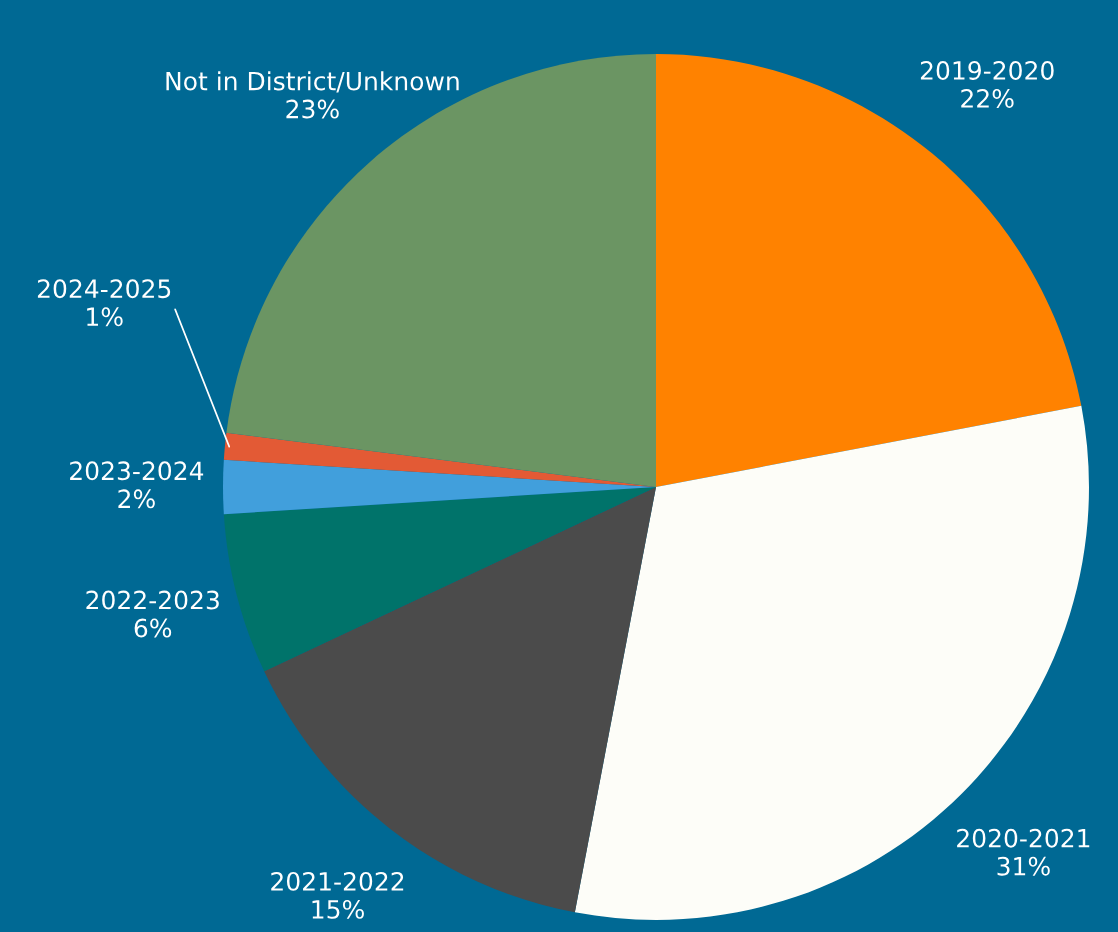 This screenshot has width=1118, height=932. Describe the element at coordinates (137, 471) in the screenshot. I see `slice-label: 2023-2024` at that location.